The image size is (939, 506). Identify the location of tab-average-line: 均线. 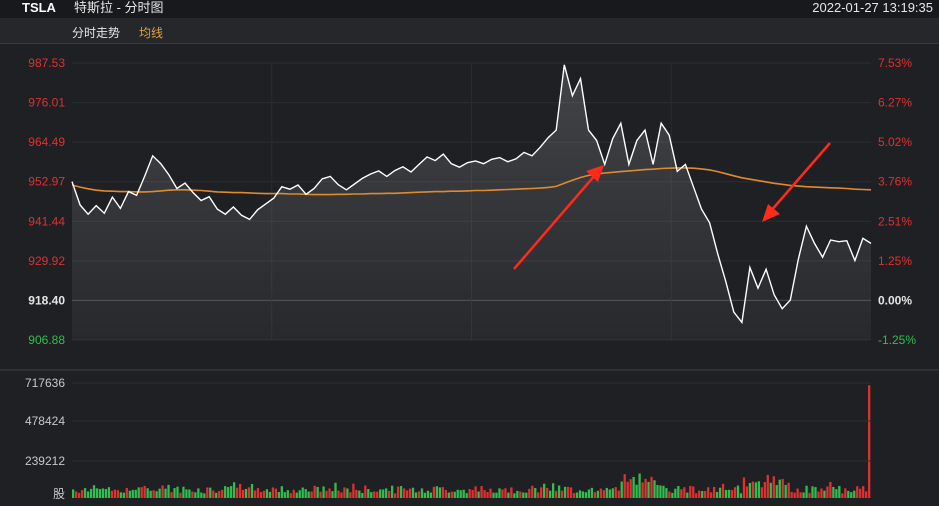
(151, 33).